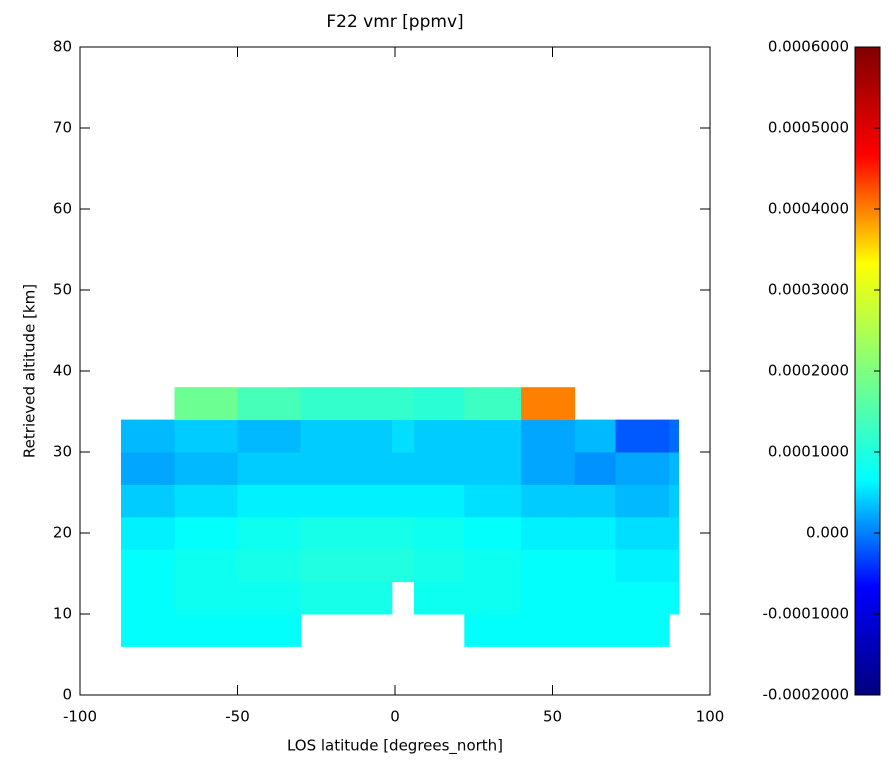 The width and height of the screenshot is (889, 779). What do you see at coordinates (62, 614) in the screenshot?
I see `y-tick-label: 10` at bounding box center [62, 614].